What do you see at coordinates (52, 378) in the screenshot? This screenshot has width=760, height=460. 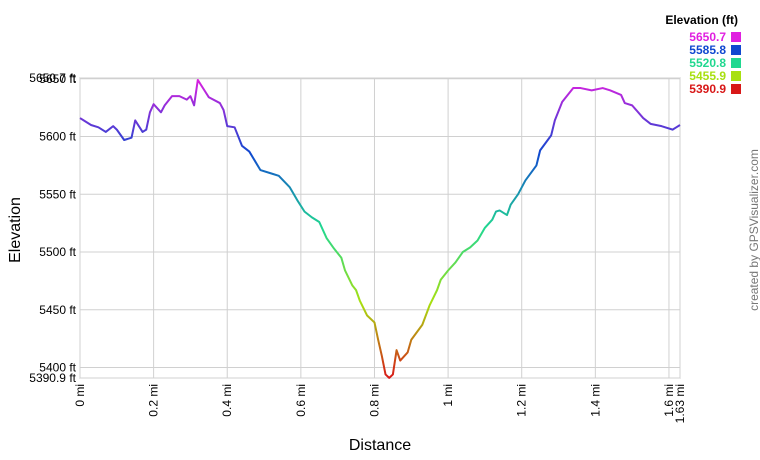 I see `y-tick-label: 5390.9 ft` at bounding box center [52, 378].